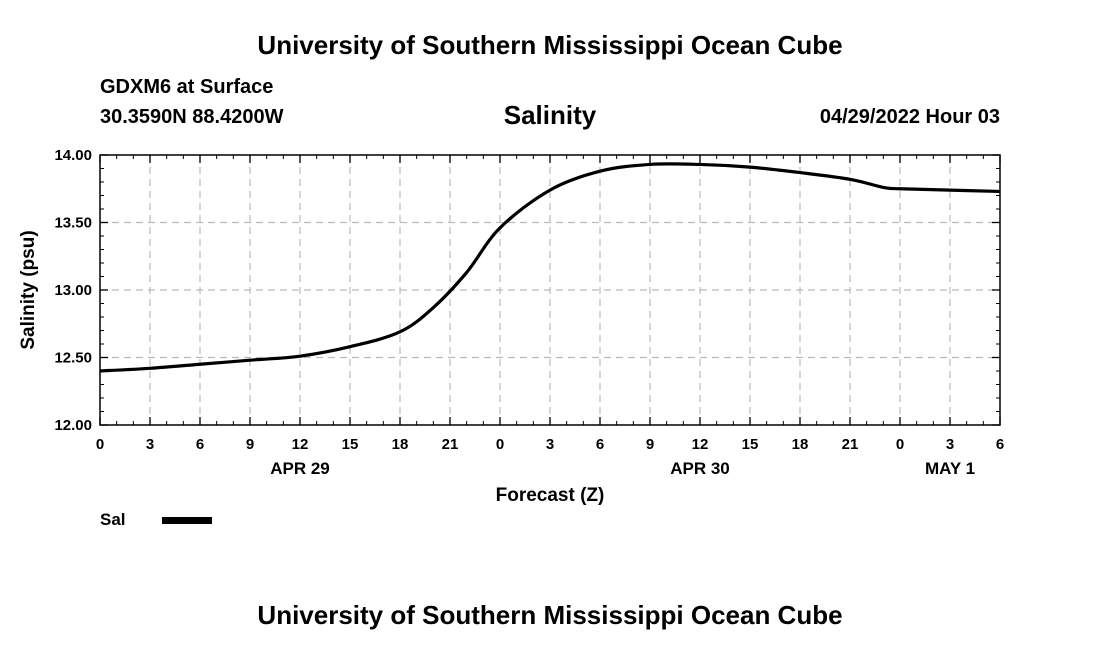 The width and height of the screenshot is (1100, 650). What do you see at coordinates (113, 519) in the screenshot?
I see `legend-label: Sal` at bounding box center [113, 519].